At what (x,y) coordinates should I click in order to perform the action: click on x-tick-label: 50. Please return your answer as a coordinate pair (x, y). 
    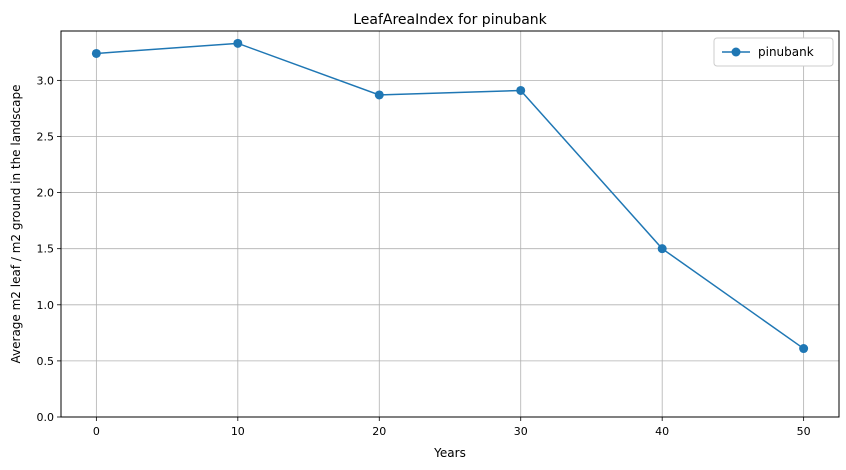
    Looking at the image, I should click on (804, 431).